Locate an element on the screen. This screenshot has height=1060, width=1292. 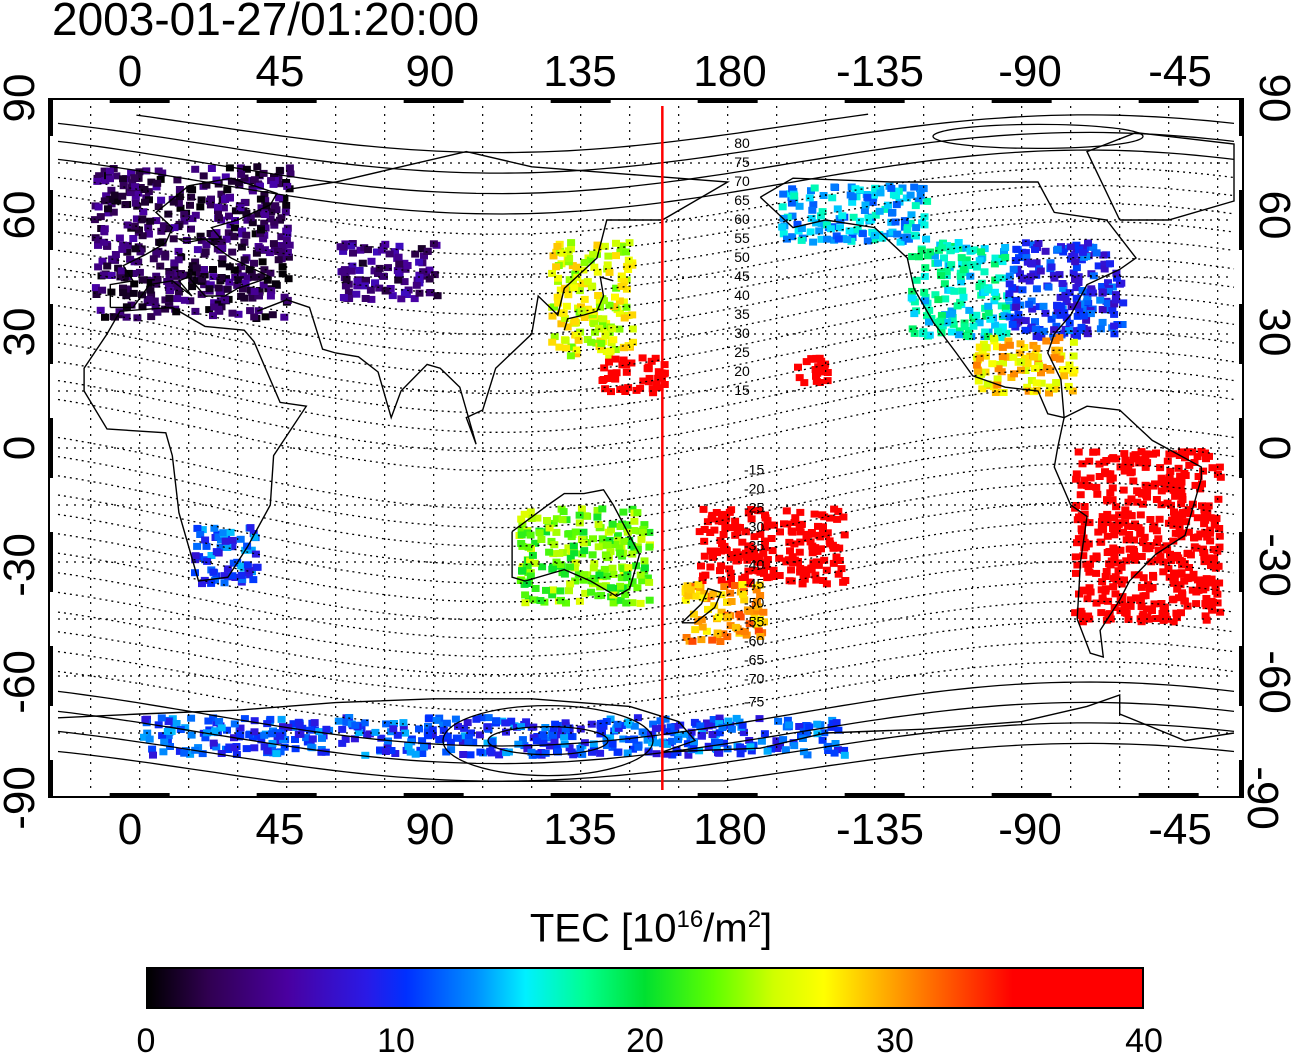
colorbar is located at coordinates (645, 988).